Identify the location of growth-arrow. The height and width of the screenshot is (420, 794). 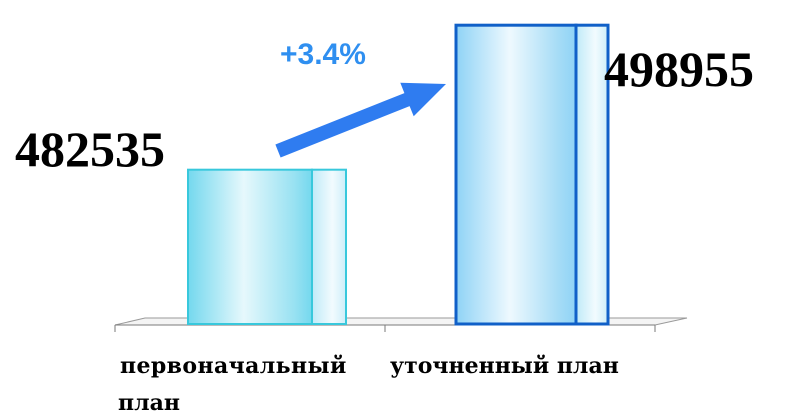
(360, 120).